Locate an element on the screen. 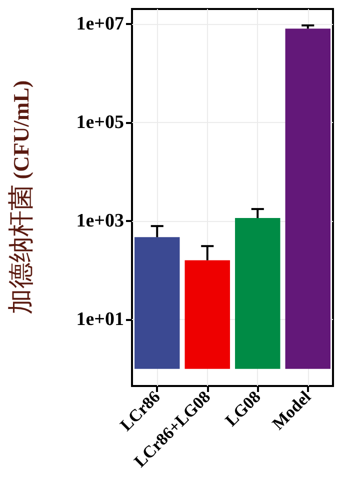  y-tick-label: 1e+01 is located at coordinates (100, 319).